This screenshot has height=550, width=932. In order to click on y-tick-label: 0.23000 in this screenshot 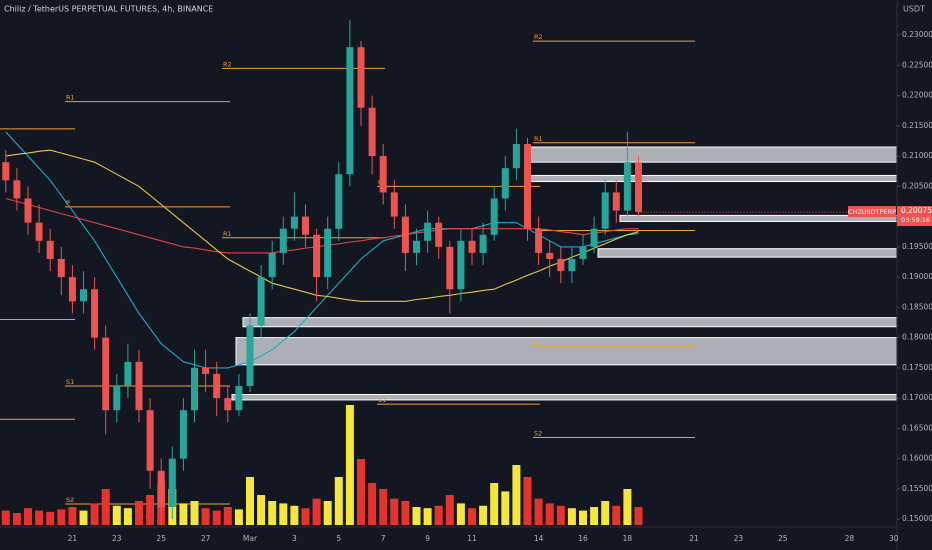, I will do `click(917, 34)`.